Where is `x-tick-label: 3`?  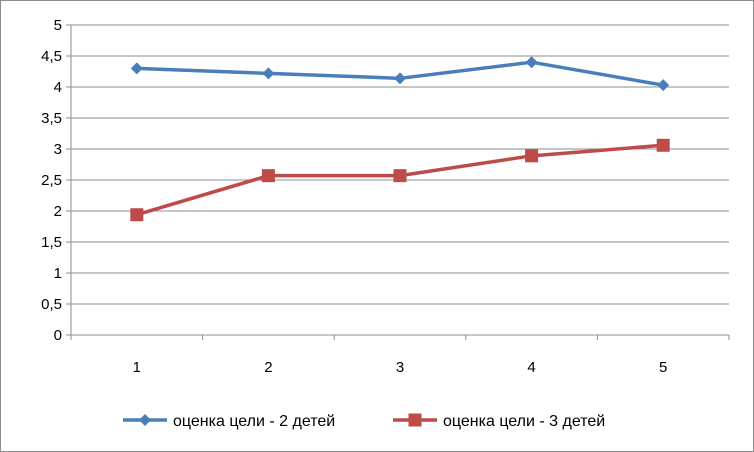 x-tick-label: 3 is located at coordinates (400, 367).